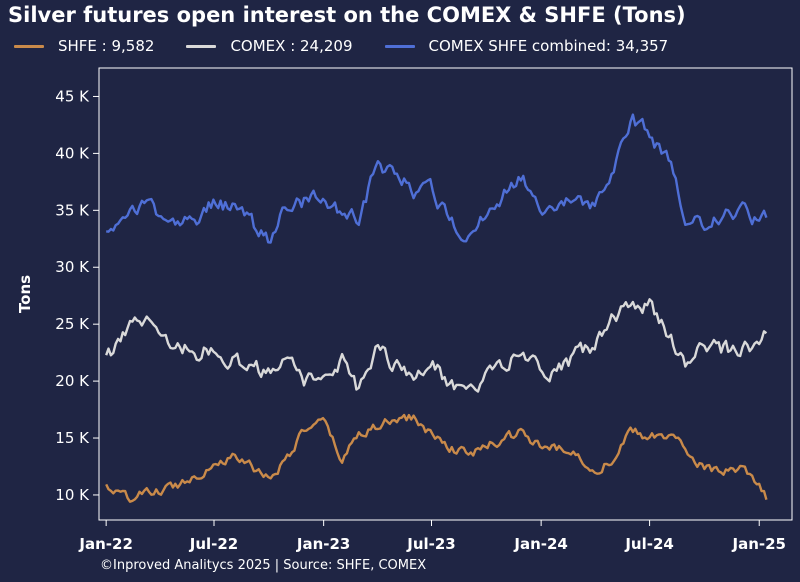 This screenshot has height=582, width=800. I want to click on y-tick-label: 10 K, so click(72, 495).